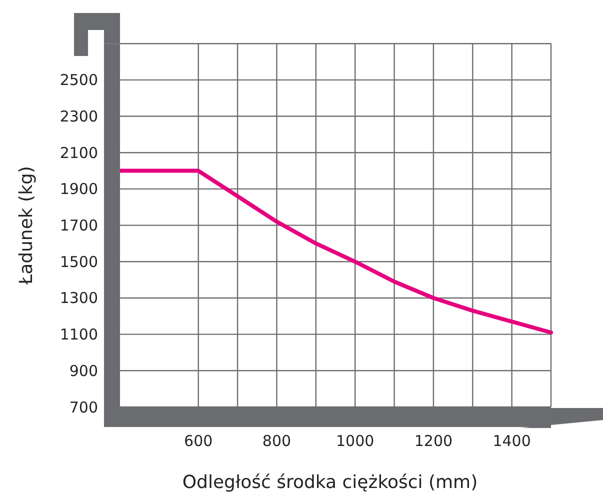 The height and width of the screenshot is (495, 603). What do you see at coordinates (26, 226) in the screenshot?
I see `y-axis-title: Ładunek (kg)` at bounding box center [26, 226].